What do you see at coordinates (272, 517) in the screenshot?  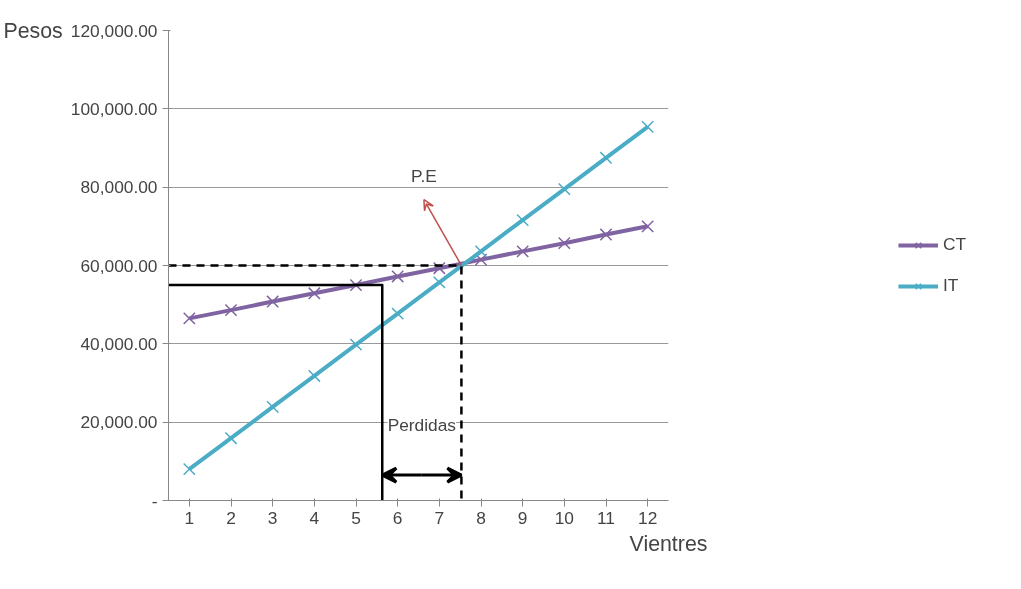 I see `x-tick-label: 3` at bounding box center [272, 517].